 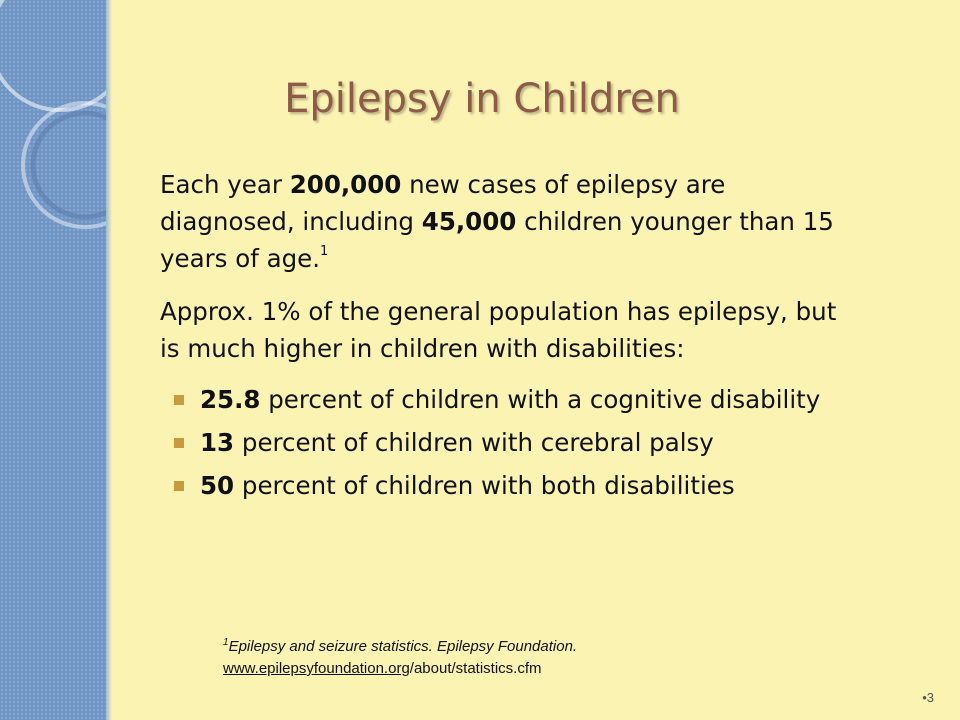 I want to click on page-number-wrap: •3, so click(x=928, y=697).